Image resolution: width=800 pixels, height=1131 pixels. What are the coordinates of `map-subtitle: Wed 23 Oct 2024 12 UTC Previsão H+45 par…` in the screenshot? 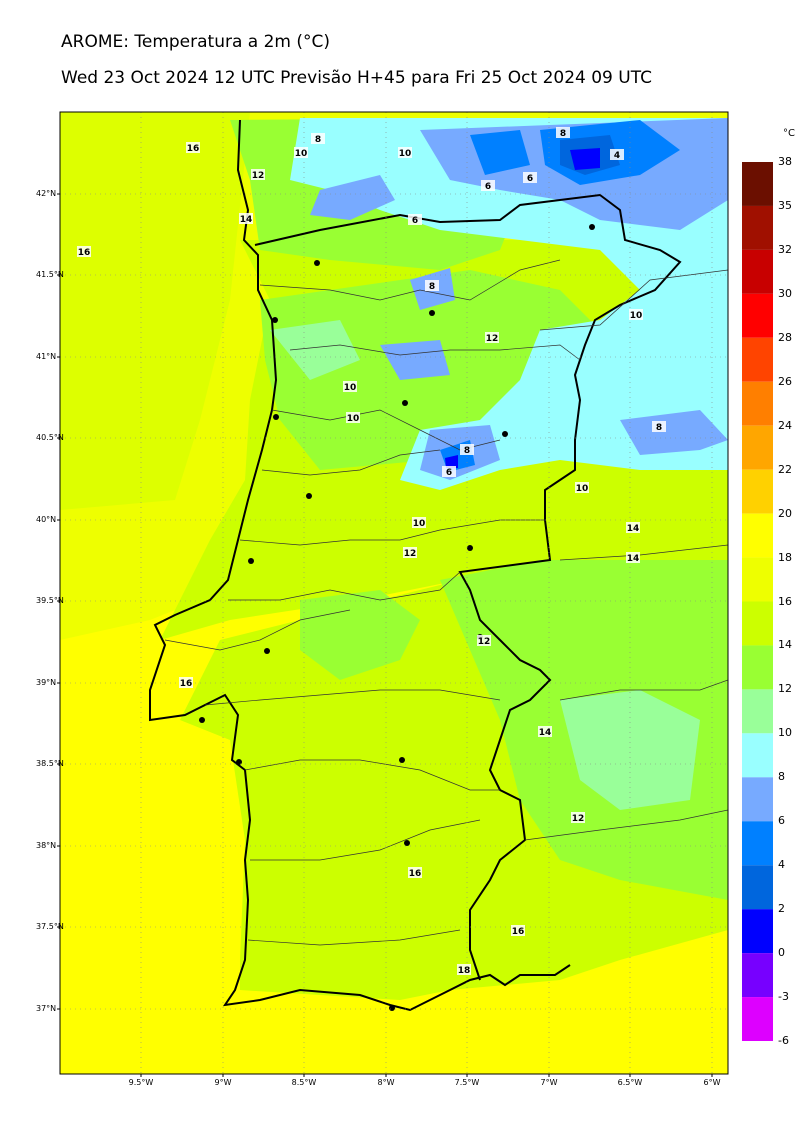 It's located at (356, 78).